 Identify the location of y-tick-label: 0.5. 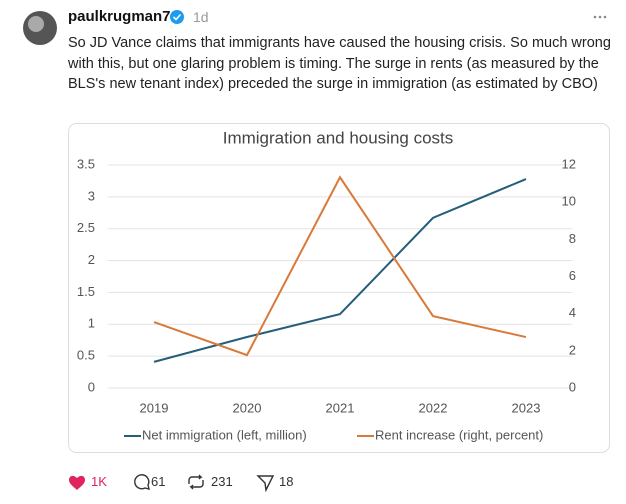
(86, 355).